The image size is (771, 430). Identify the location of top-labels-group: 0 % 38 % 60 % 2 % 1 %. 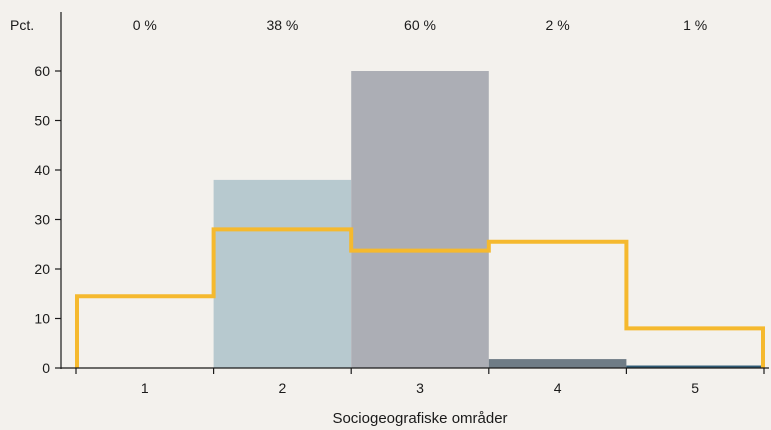
(420, 25).